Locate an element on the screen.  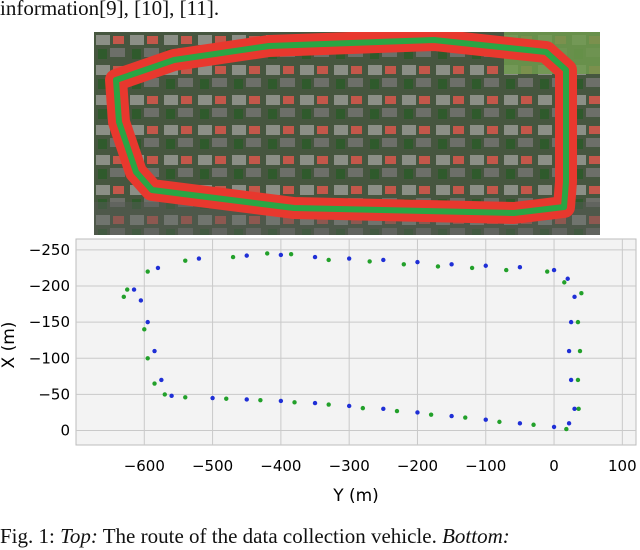
x-tick-label: −300 is located at coordinates (349, 466).